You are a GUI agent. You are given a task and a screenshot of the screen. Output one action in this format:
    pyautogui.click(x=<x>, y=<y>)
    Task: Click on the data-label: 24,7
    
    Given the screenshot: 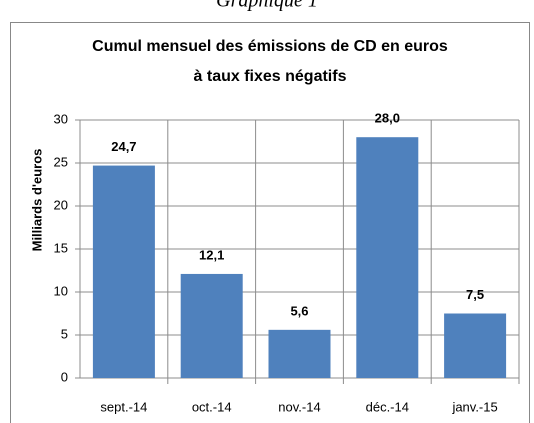 What is the action you would take?
    pyautogui.click(x=123, y=146)
    